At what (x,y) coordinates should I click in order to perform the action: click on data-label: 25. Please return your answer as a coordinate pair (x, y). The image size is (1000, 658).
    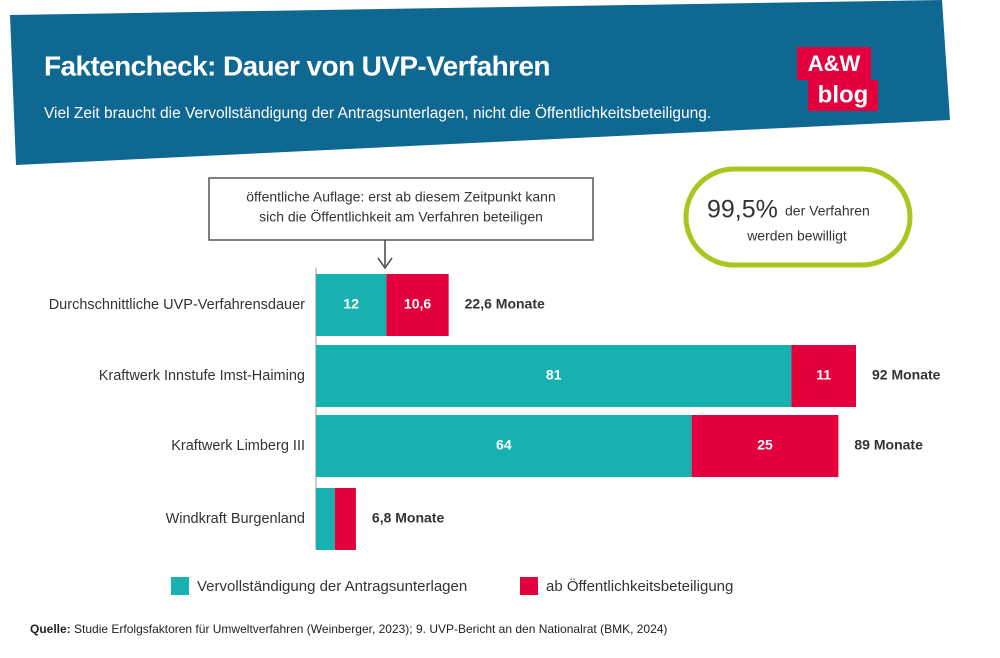
    Looking at the image, I should click on (765, 445).